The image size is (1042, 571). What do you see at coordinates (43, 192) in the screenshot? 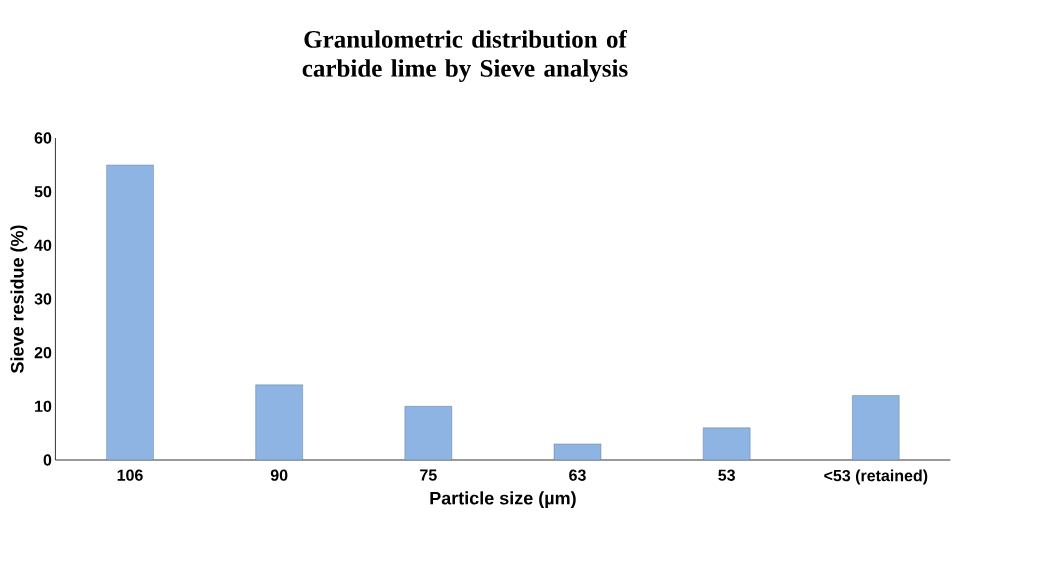
I see `y-tick-label: 50` at bounding box center [43, 192].